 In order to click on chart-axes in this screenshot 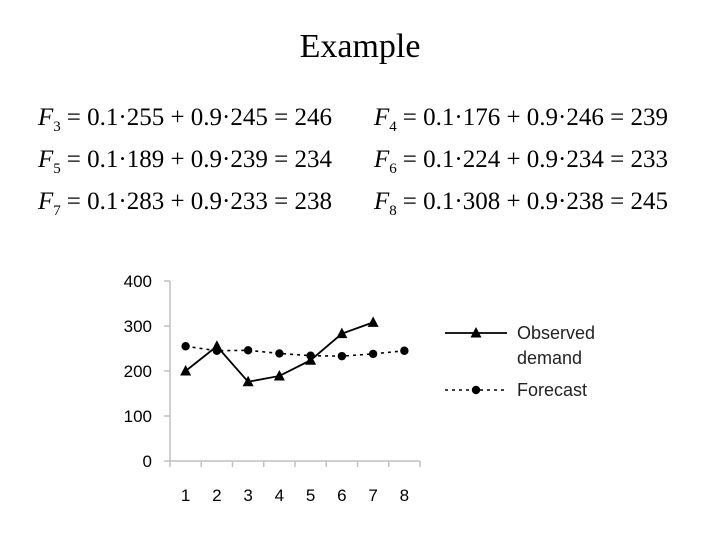, I will do `click(294, 371)`.